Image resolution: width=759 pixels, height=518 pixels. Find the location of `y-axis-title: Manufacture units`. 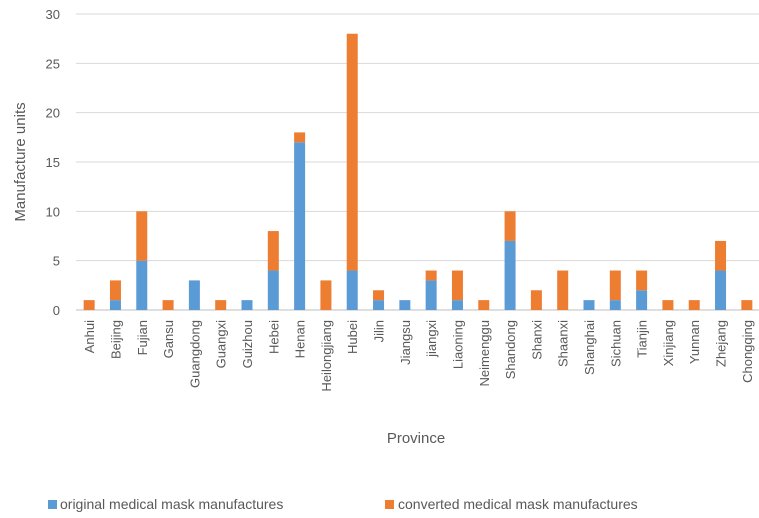

y-axis-title: Manufacture units is located at coordinates (20, 161).